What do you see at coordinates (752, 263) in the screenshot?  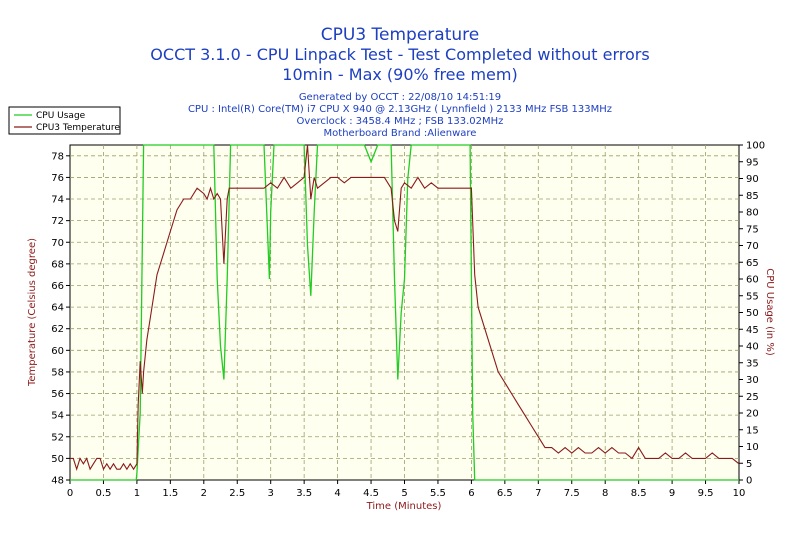 I see `y2-tick-label: 65` at bounding box center [752, 263].